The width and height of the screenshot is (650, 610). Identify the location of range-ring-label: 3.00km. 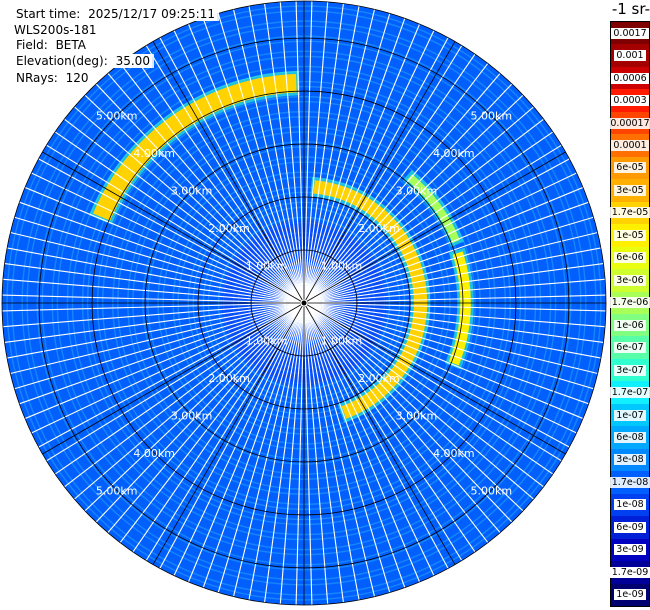
(192, 415).